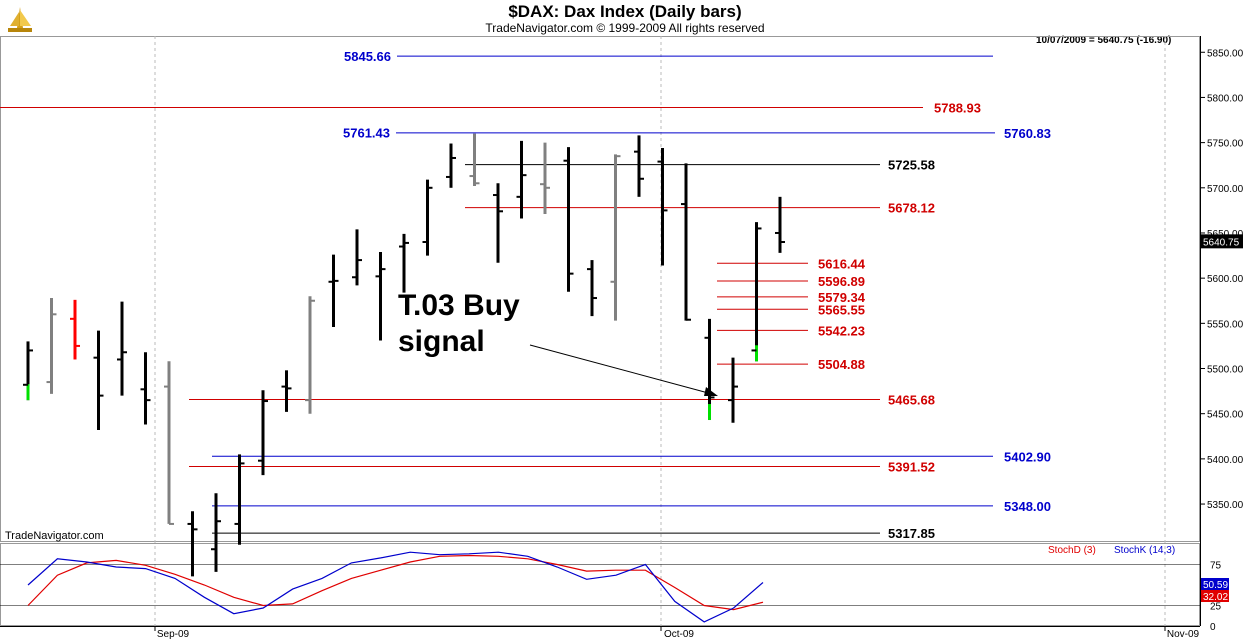 This screenshot has height=643, width=1250. Describe the element at coordinates (911, 467) in the screenshot. I see `level-label: 5391.52` at that location.